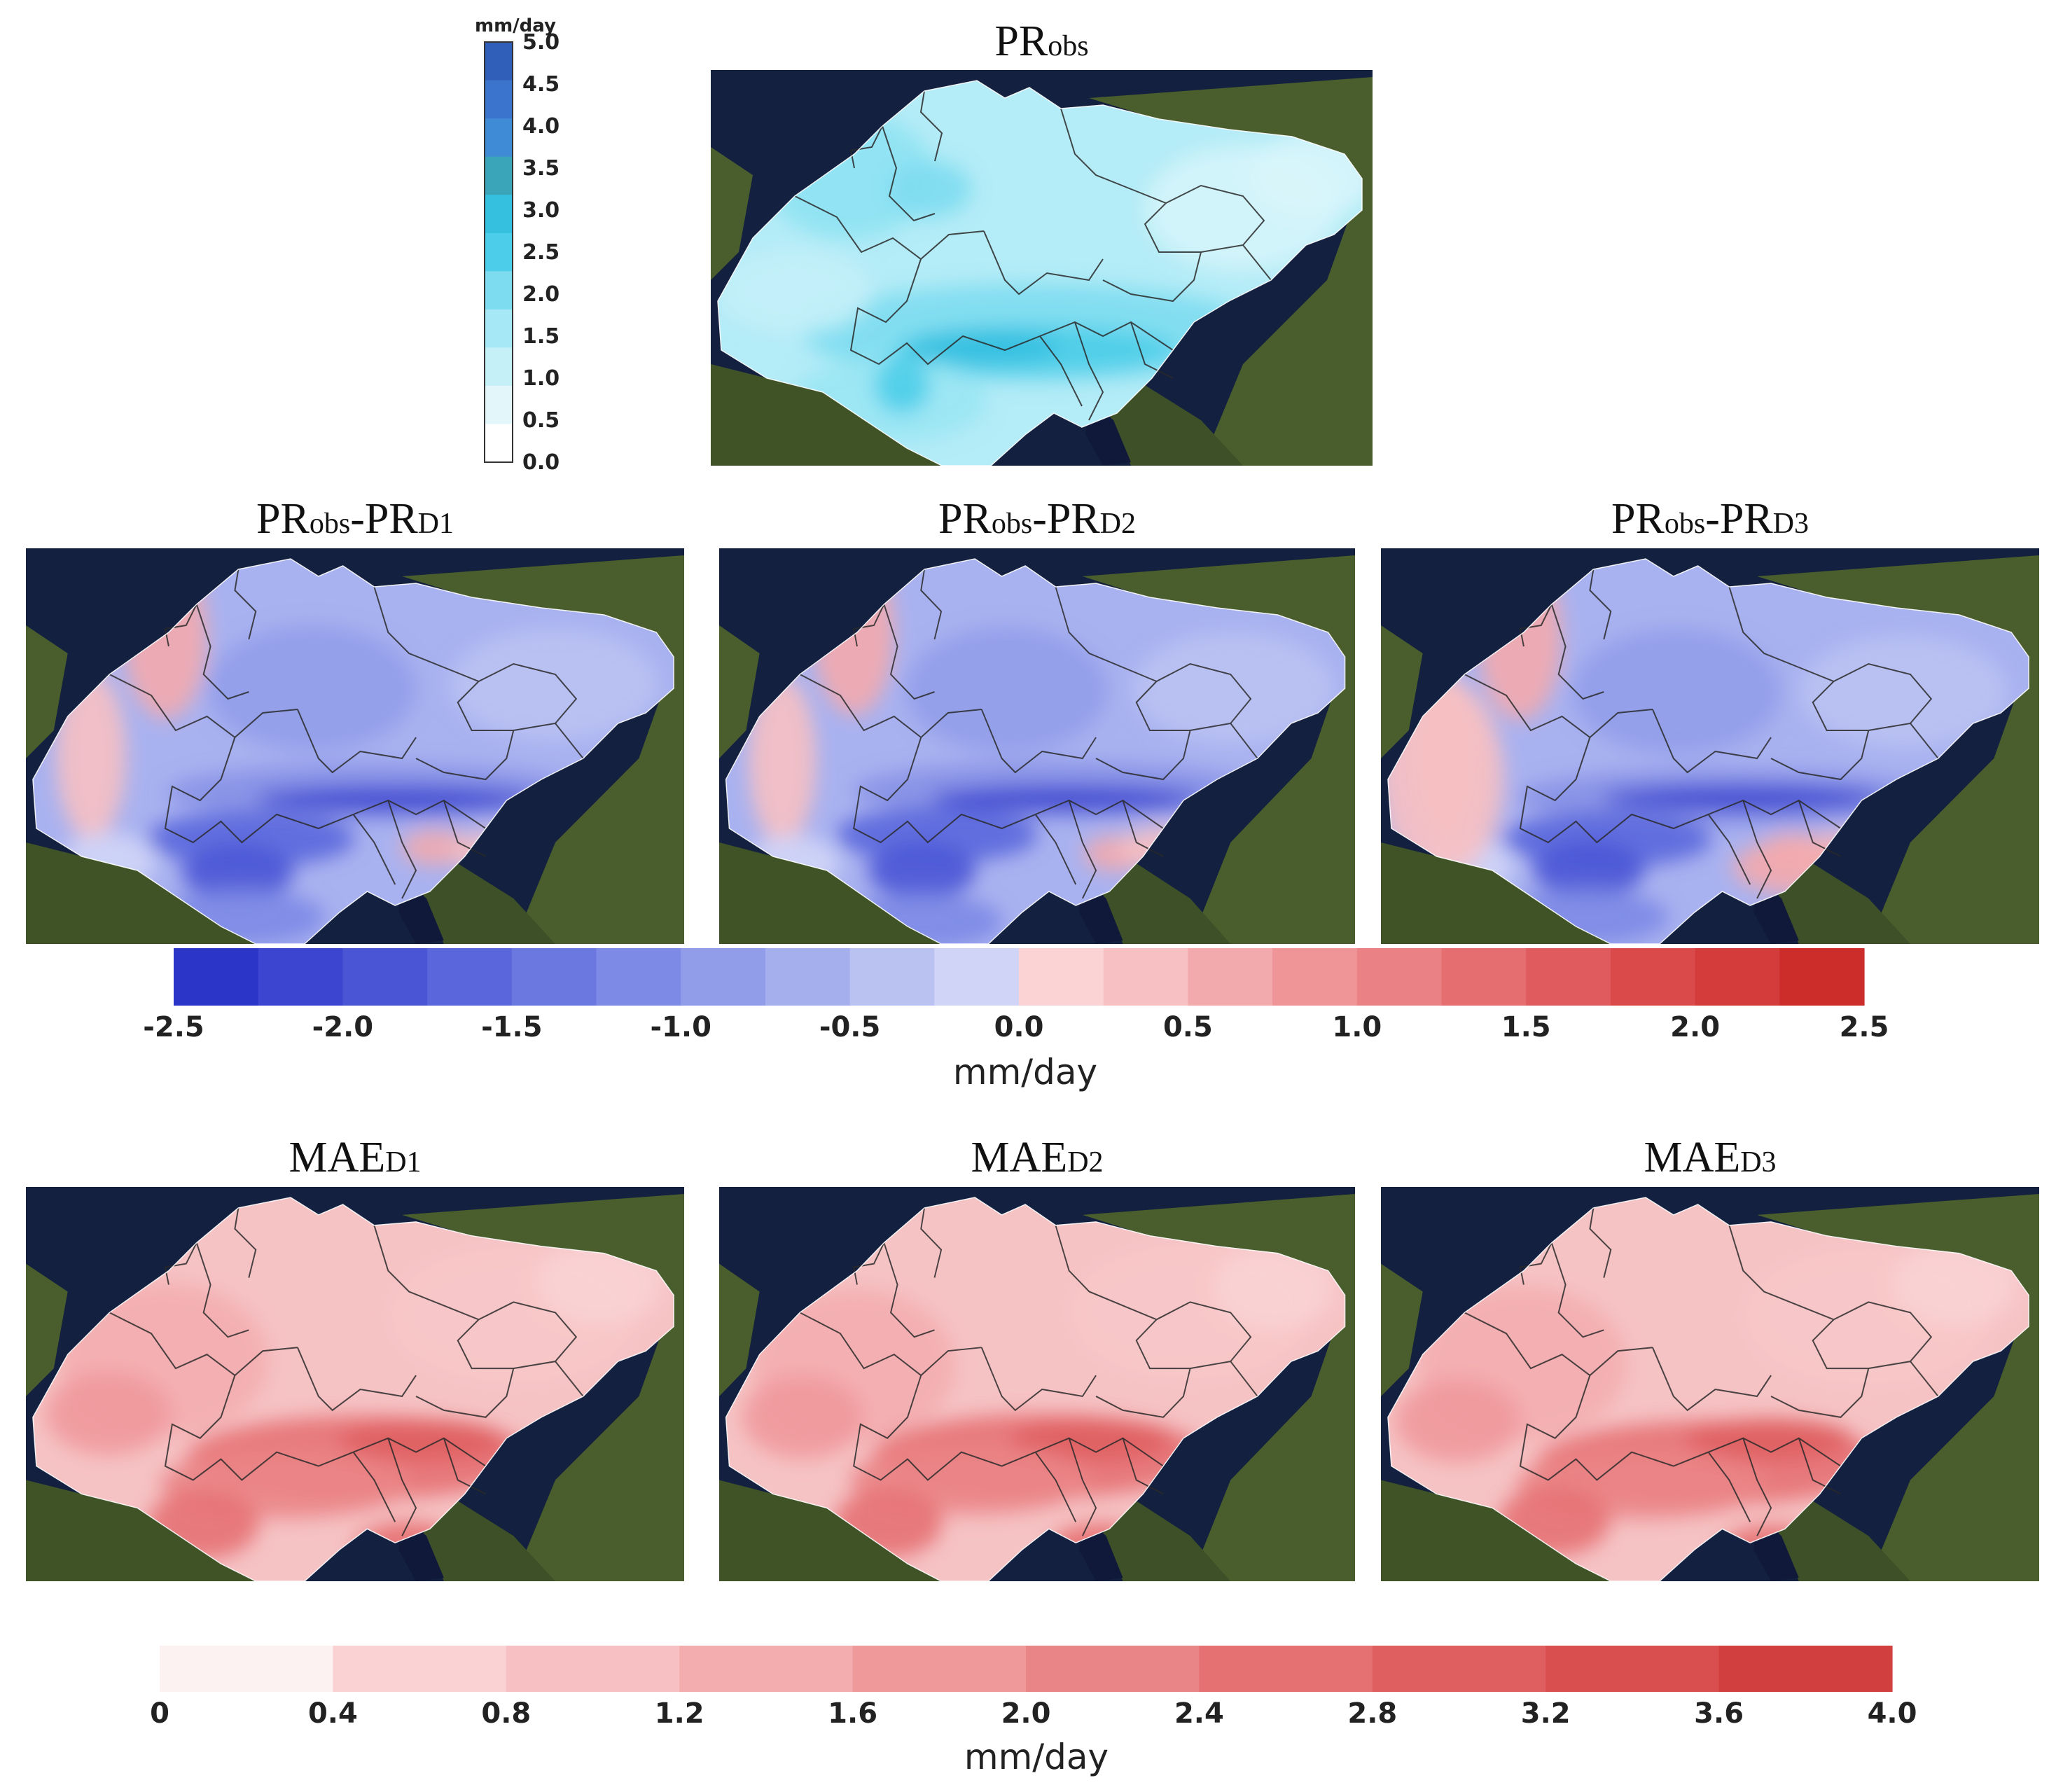 Image resolution: width=2063 pixels, height=1792 pixels. I want to click on diff-colorbar-scale, so click(1019, 977).